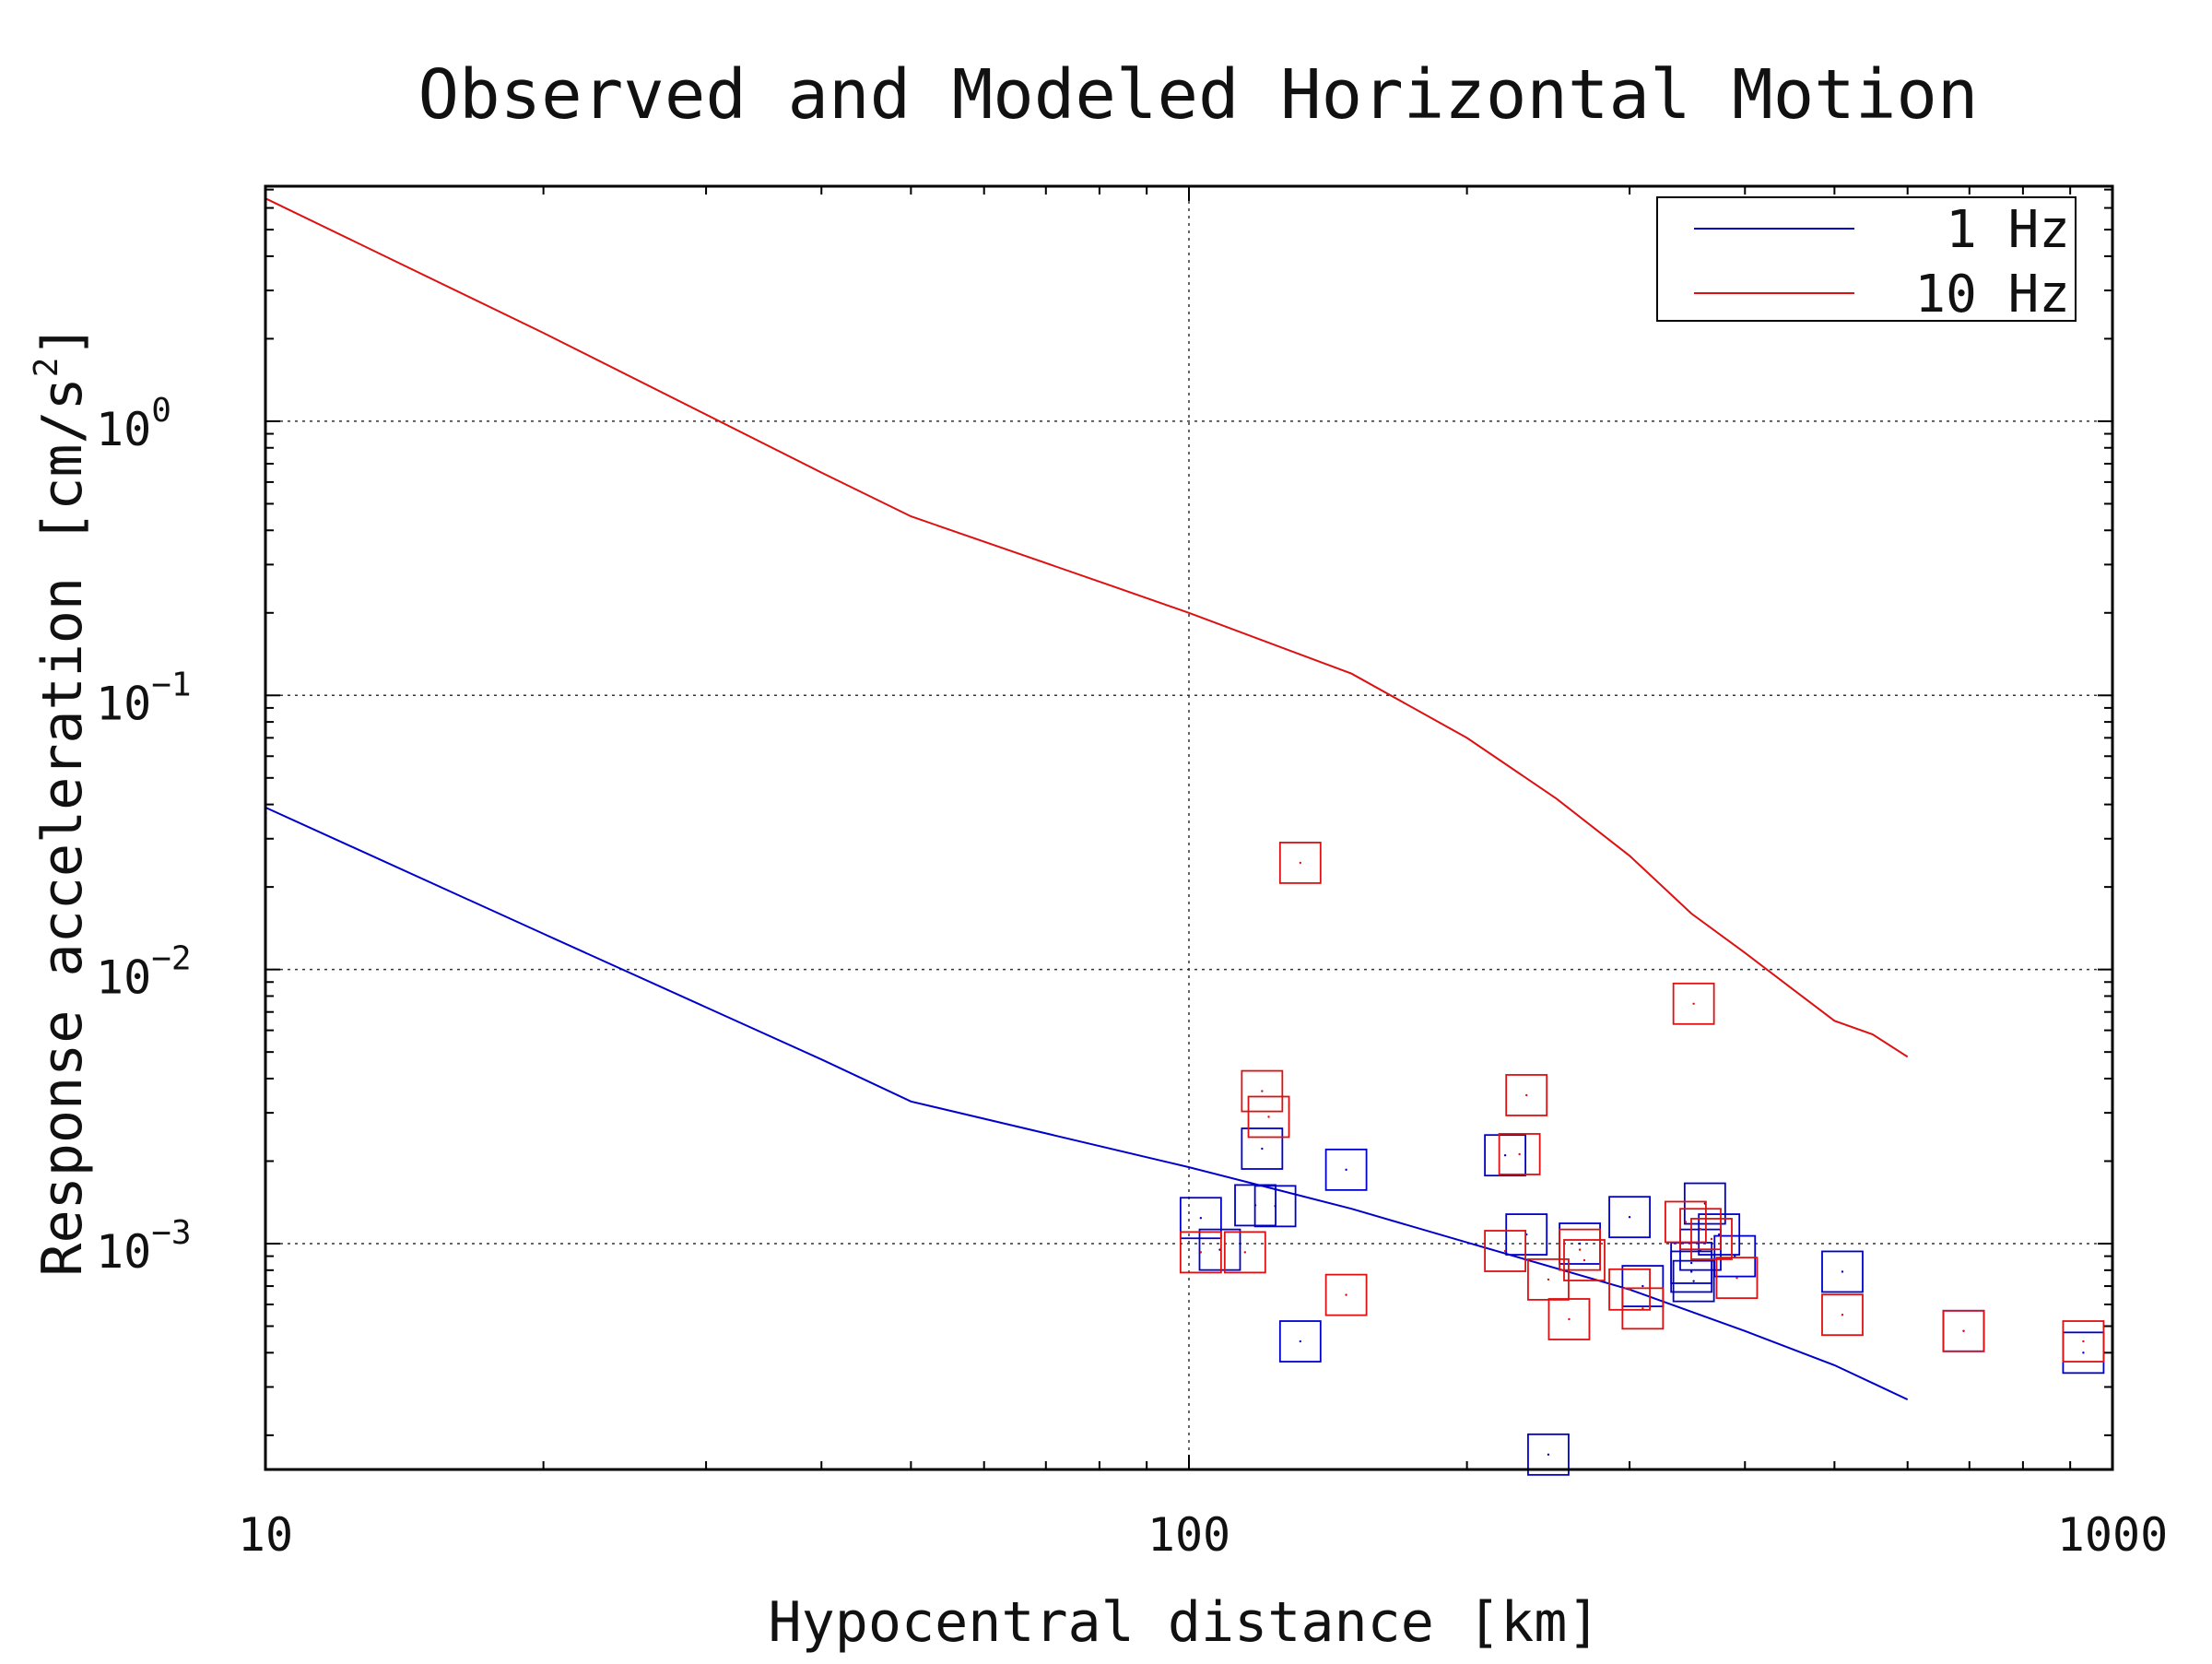 This screenshot has height=1664, width=2212. What do you see at coordinates (2008, 230) in the screenshot?
I see `legend-label-1hz: 1 Hz` at bounding box center [2008, 230].